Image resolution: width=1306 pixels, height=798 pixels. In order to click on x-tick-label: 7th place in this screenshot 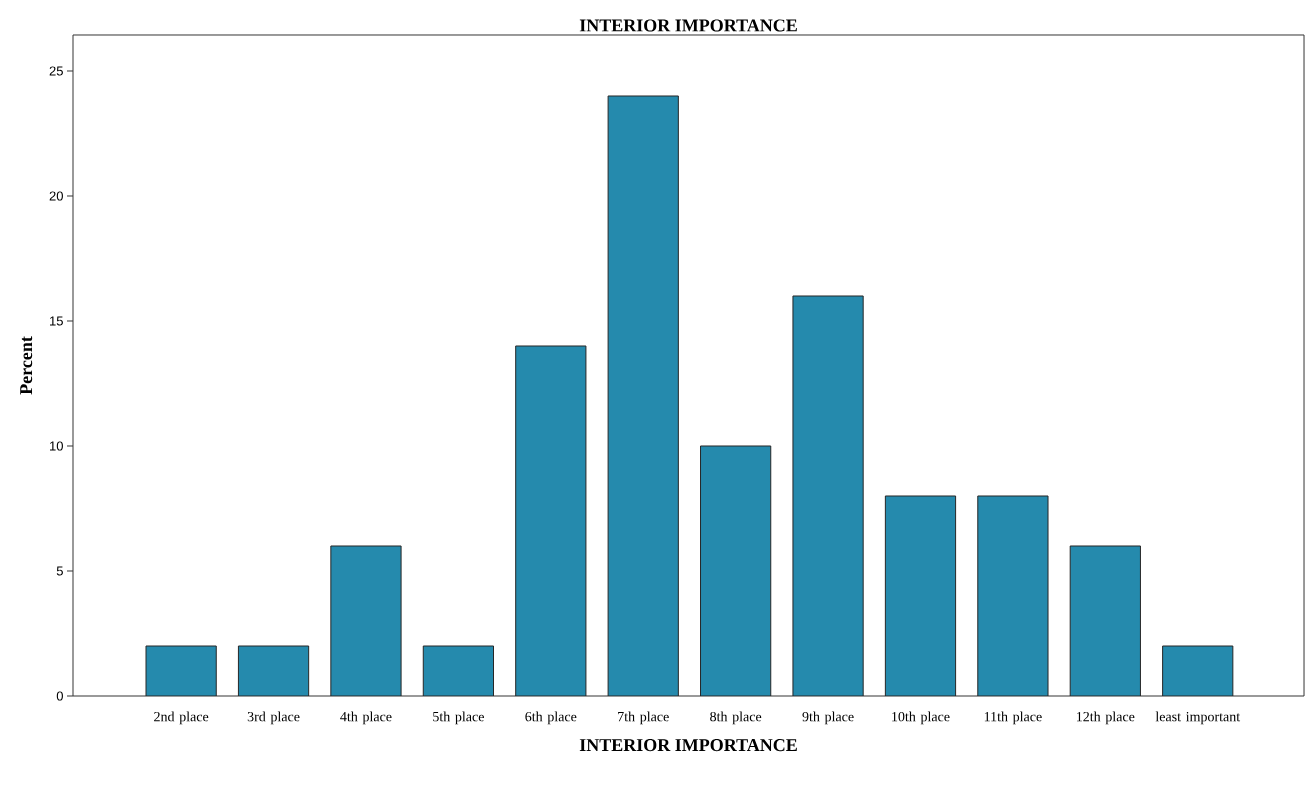, I will do `click(643, 718)`.